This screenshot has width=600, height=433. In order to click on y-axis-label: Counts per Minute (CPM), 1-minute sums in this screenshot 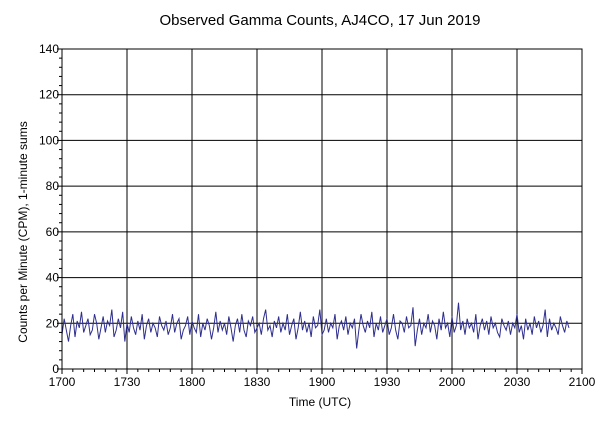, I will do `click(23, 231)`.